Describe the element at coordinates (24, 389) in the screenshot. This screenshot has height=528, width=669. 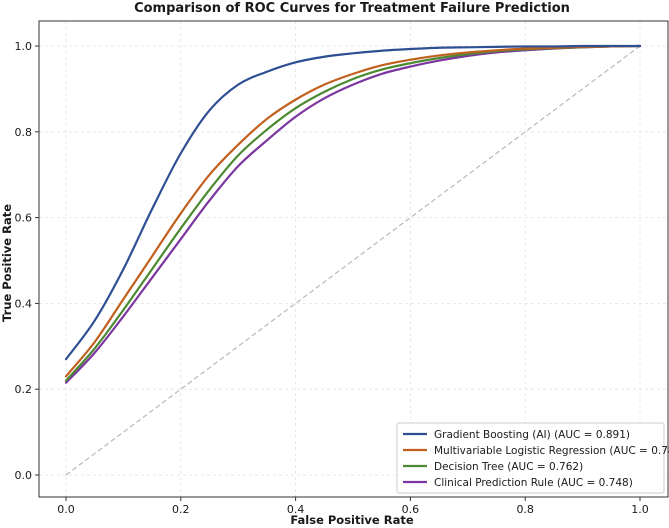
I see `y-tick-label: 0.2` at that location.